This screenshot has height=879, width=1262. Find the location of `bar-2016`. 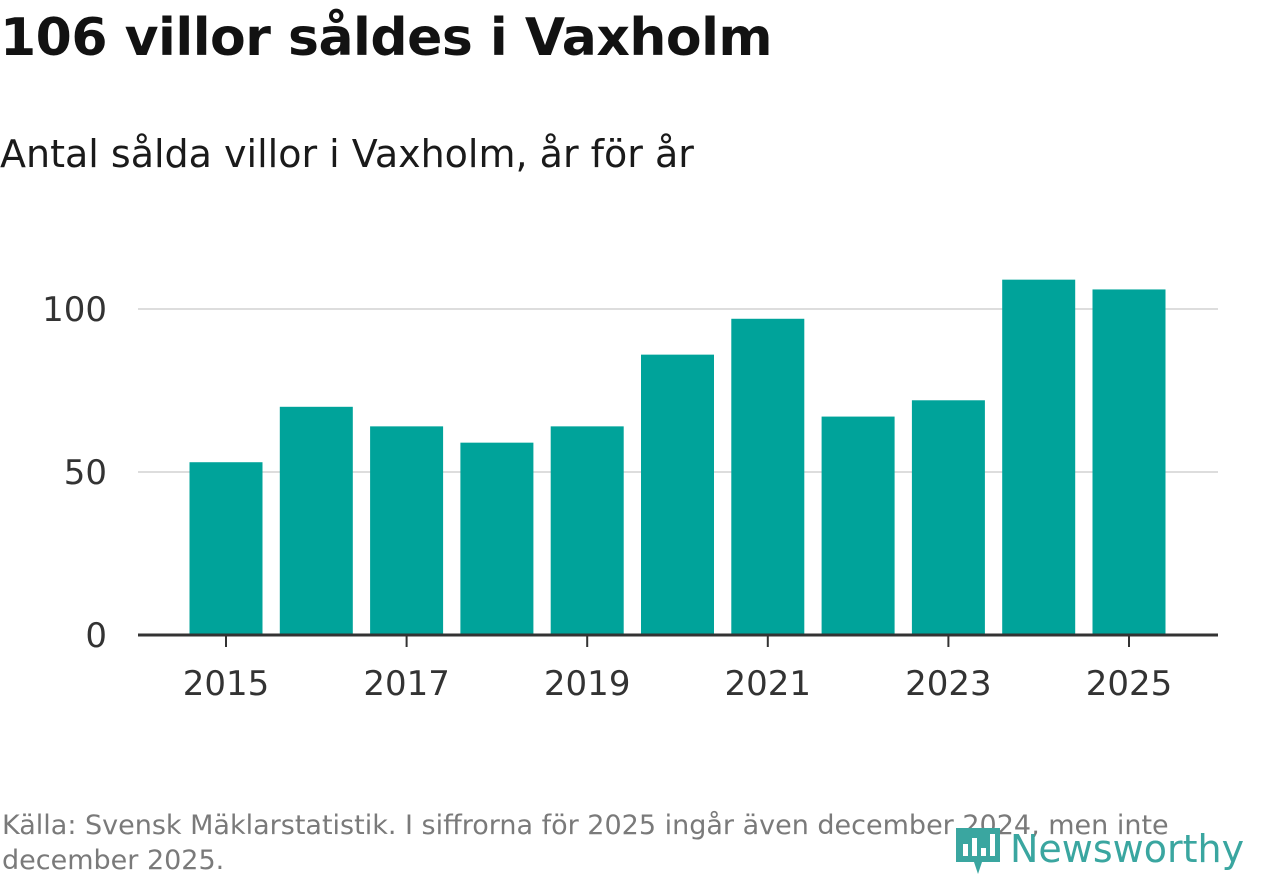

bar-2016 is located at coordinates (316, 520).